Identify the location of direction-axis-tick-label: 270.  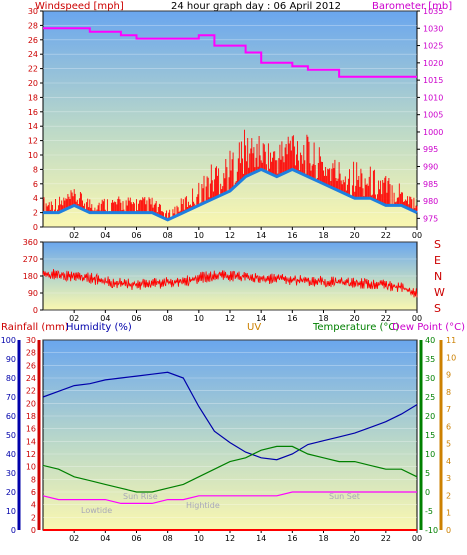
(30, 259).